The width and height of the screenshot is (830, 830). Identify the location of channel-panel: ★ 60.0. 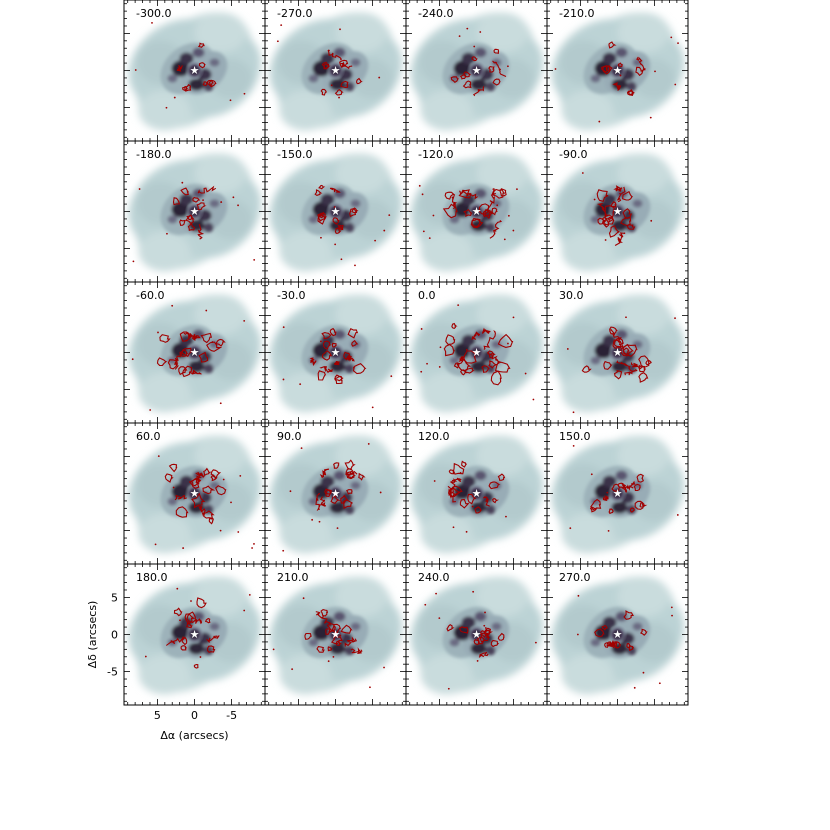
(194, 493).